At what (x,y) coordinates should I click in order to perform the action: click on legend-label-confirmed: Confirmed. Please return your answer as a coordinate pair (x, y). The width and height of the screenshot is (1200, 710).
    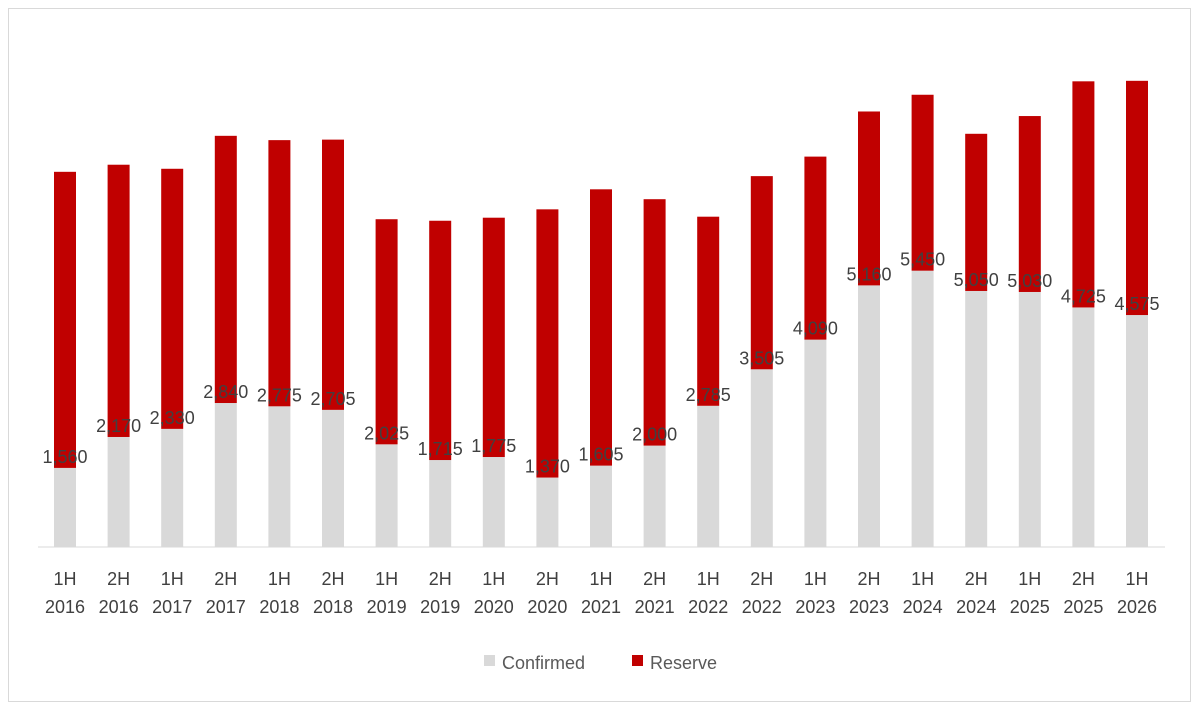
    Looking at the image, I should click on (543, 663).